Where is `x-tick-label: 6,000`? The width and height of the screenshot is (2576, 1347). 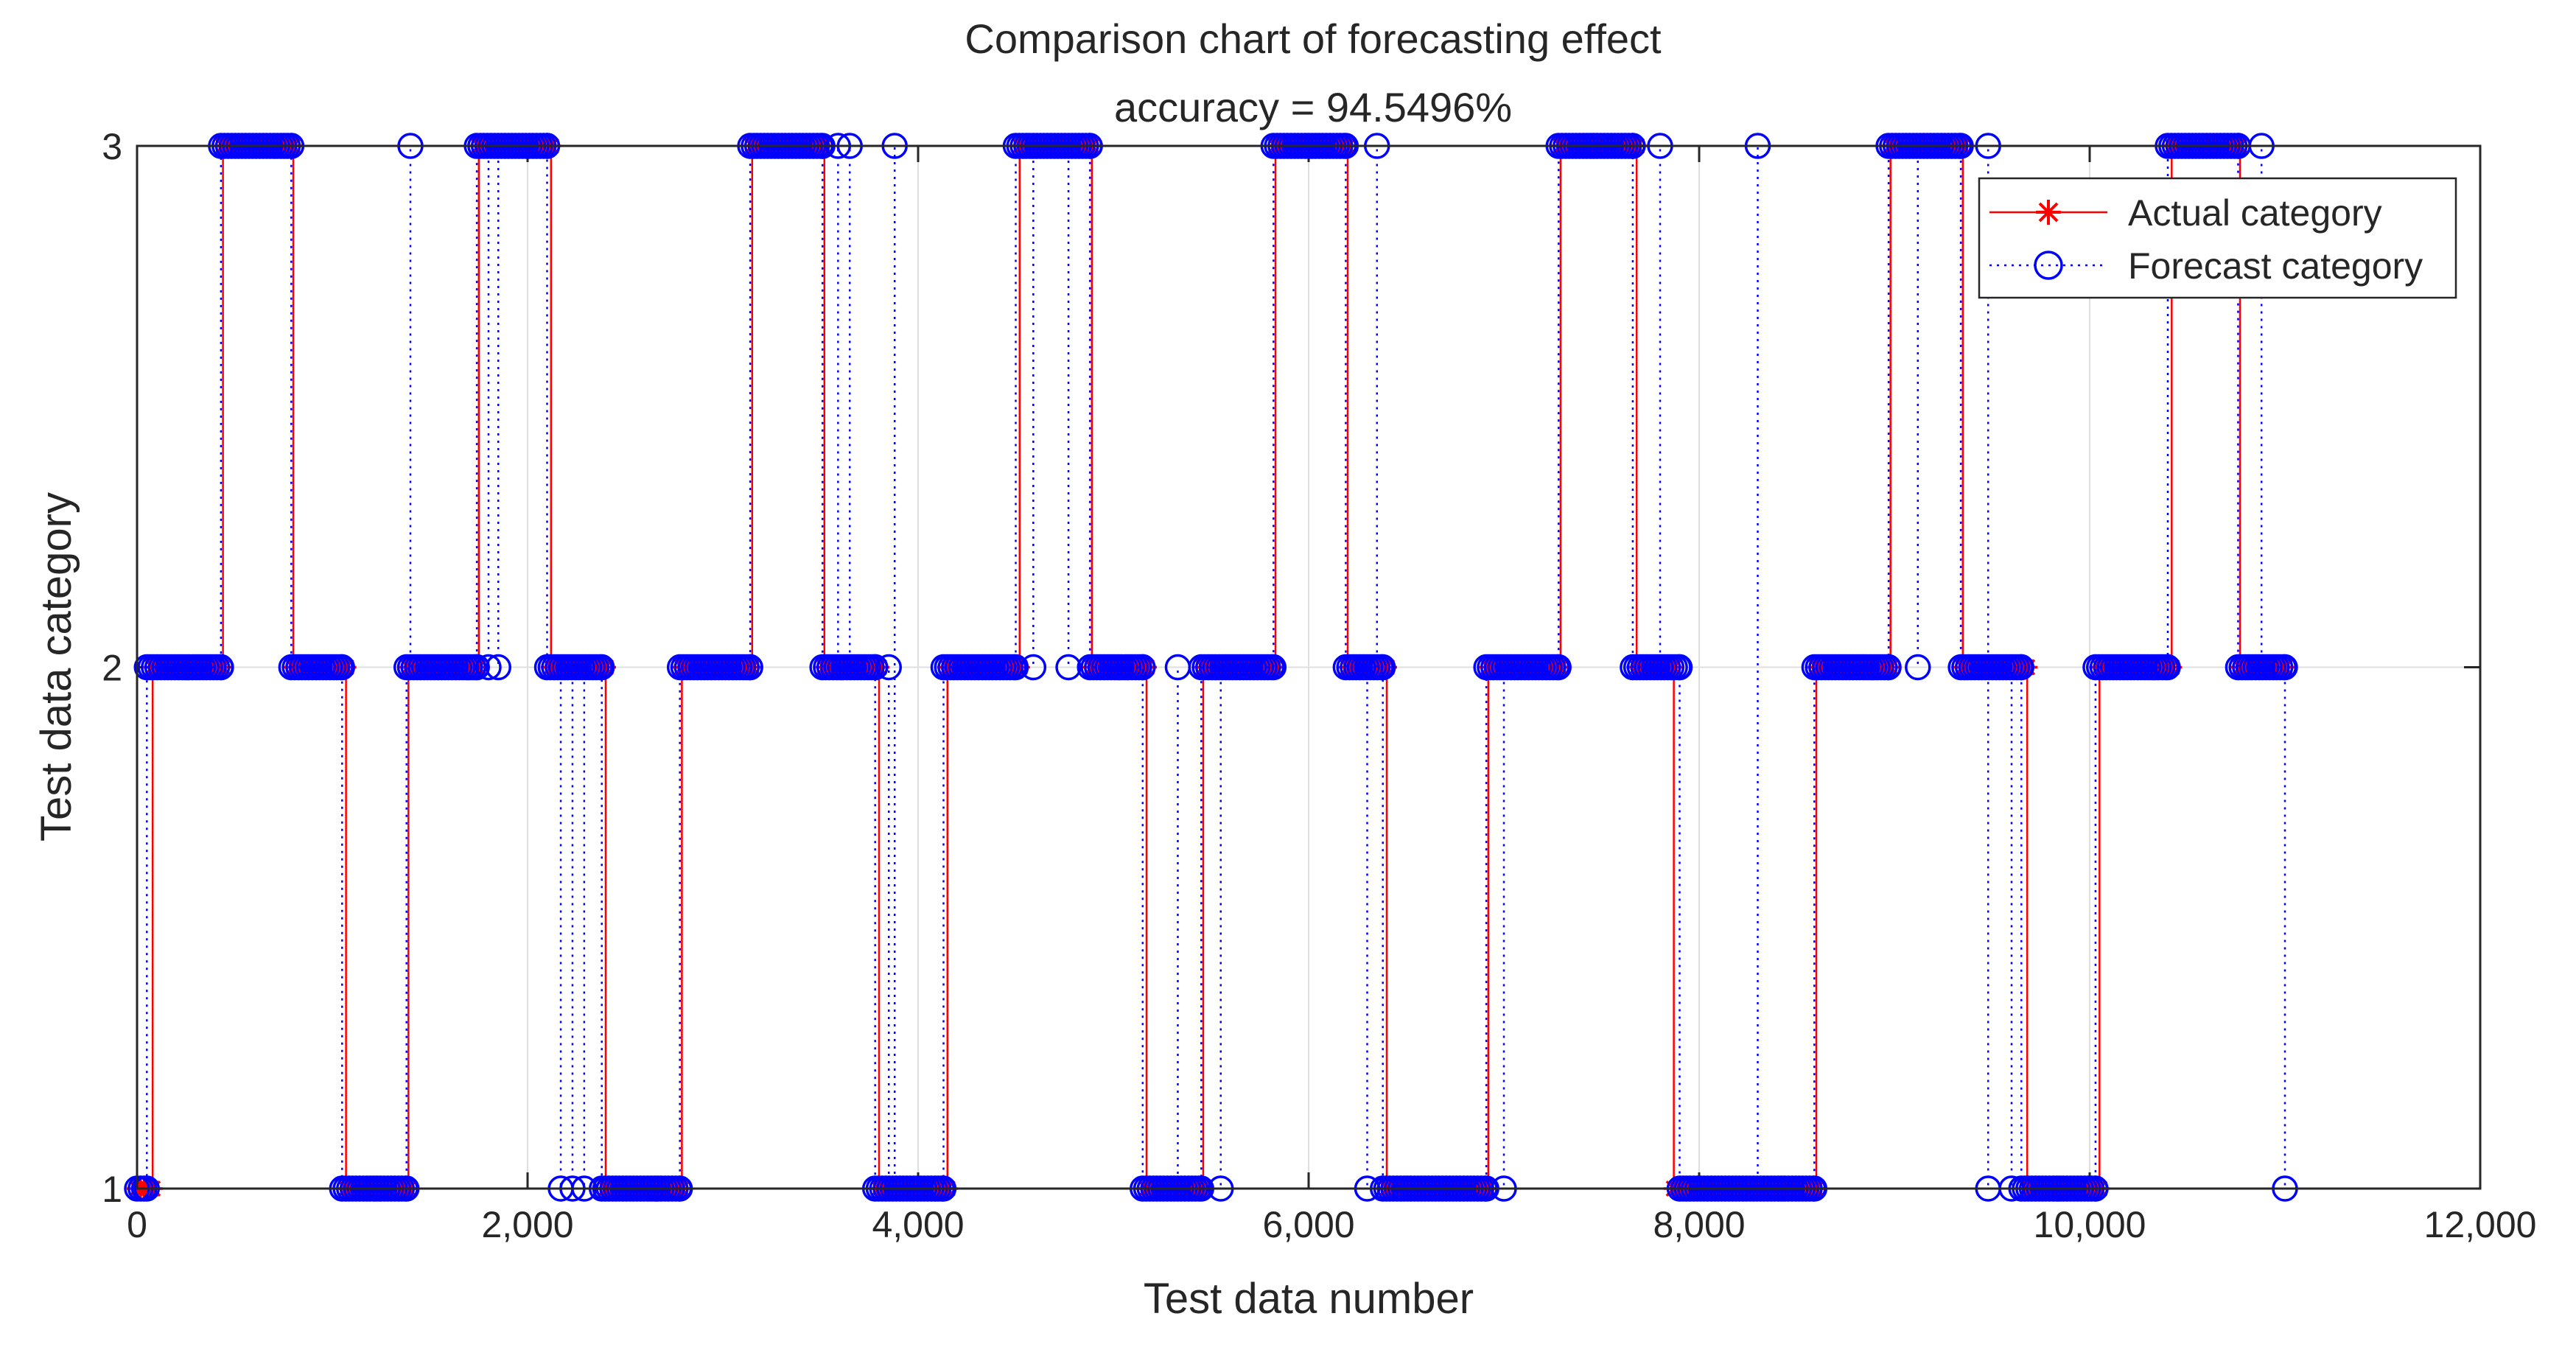
x-tick-label: 6,000 is located at coordinates (1308, 1224).